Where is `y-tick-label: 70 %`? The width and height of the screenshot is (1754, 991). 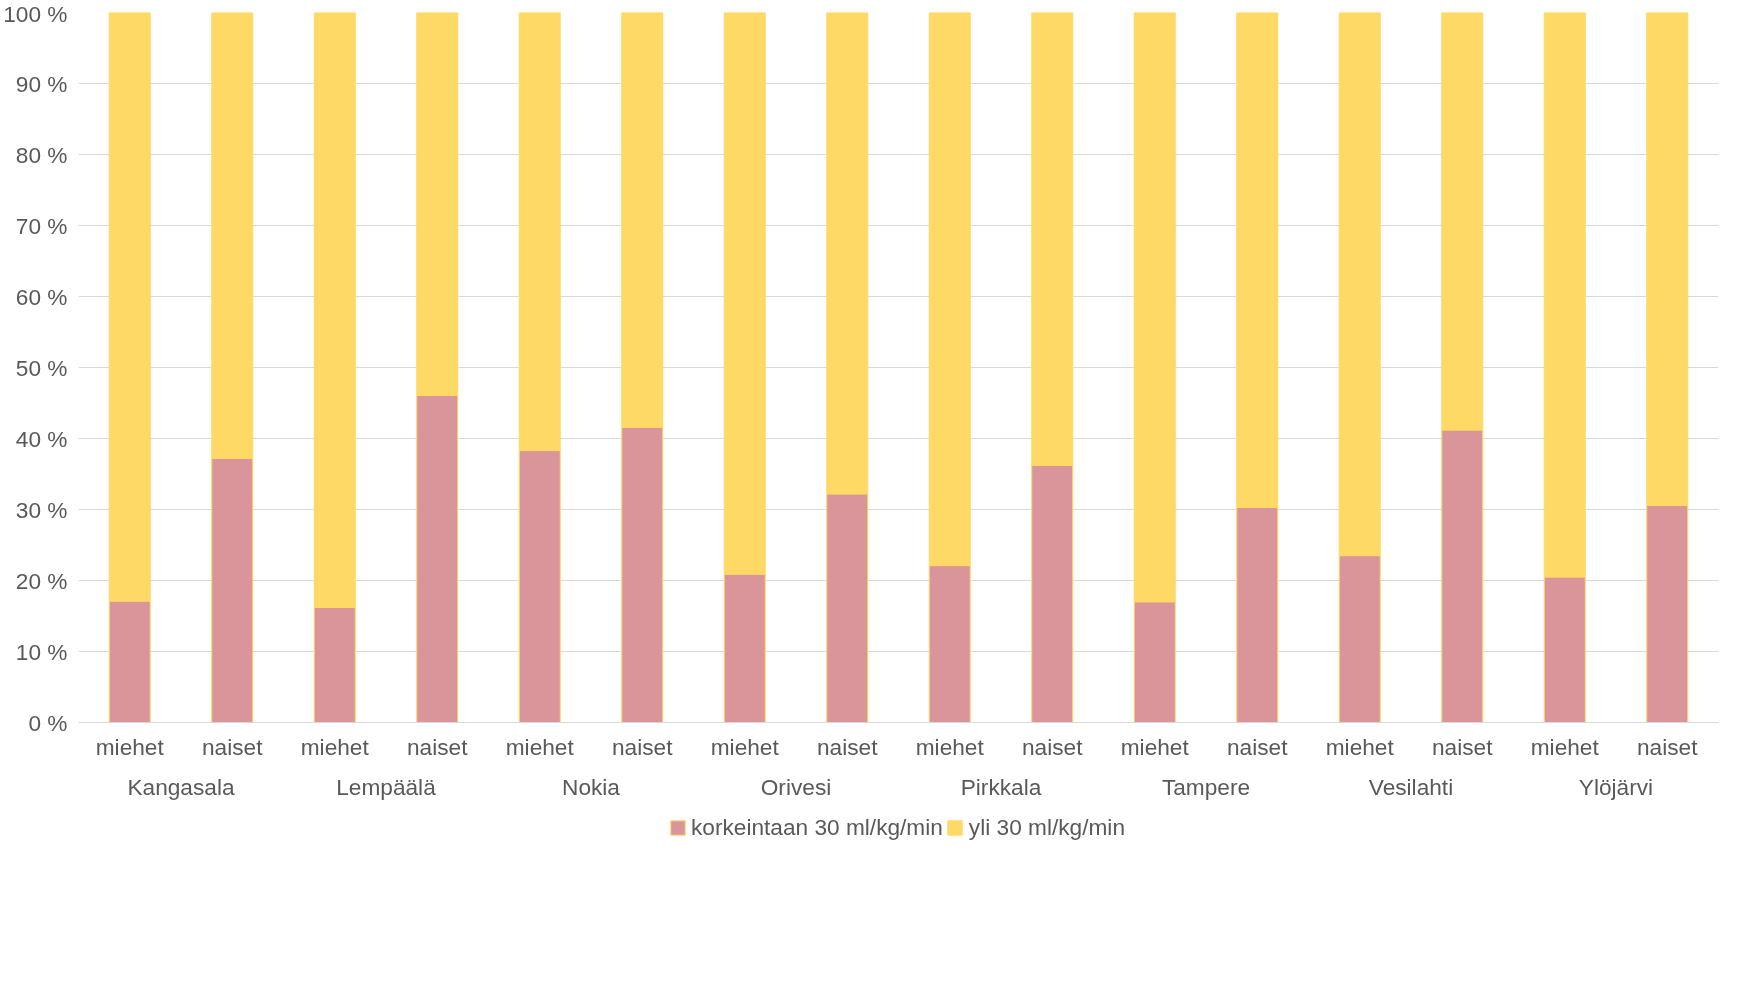
y-tick-label: 70 % is located at coordinates (41, 225).